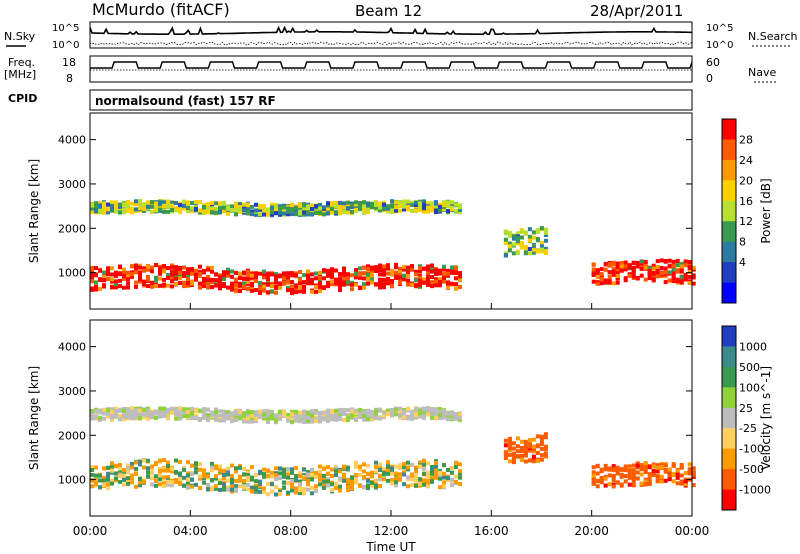 The width and height of the screenshot is (800, 554). I want to click on power-colorbar-swatch, so click(729, 191).